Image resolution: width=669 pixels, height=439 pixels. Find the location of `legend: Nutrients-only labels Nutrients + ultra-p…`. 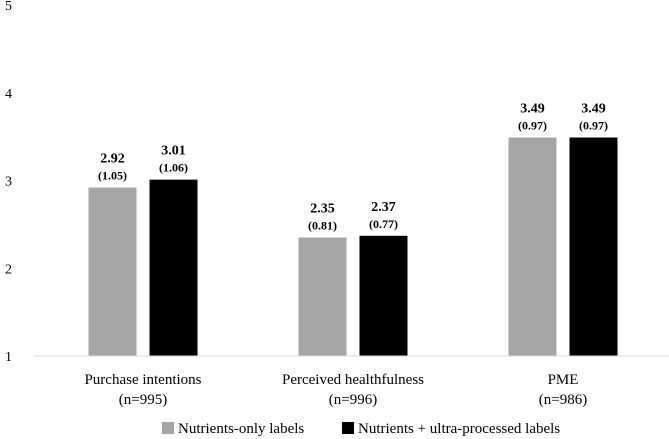

legend: Nutrients-only labels Nutrients + ultra-p… is located at coordinates (361, 429).